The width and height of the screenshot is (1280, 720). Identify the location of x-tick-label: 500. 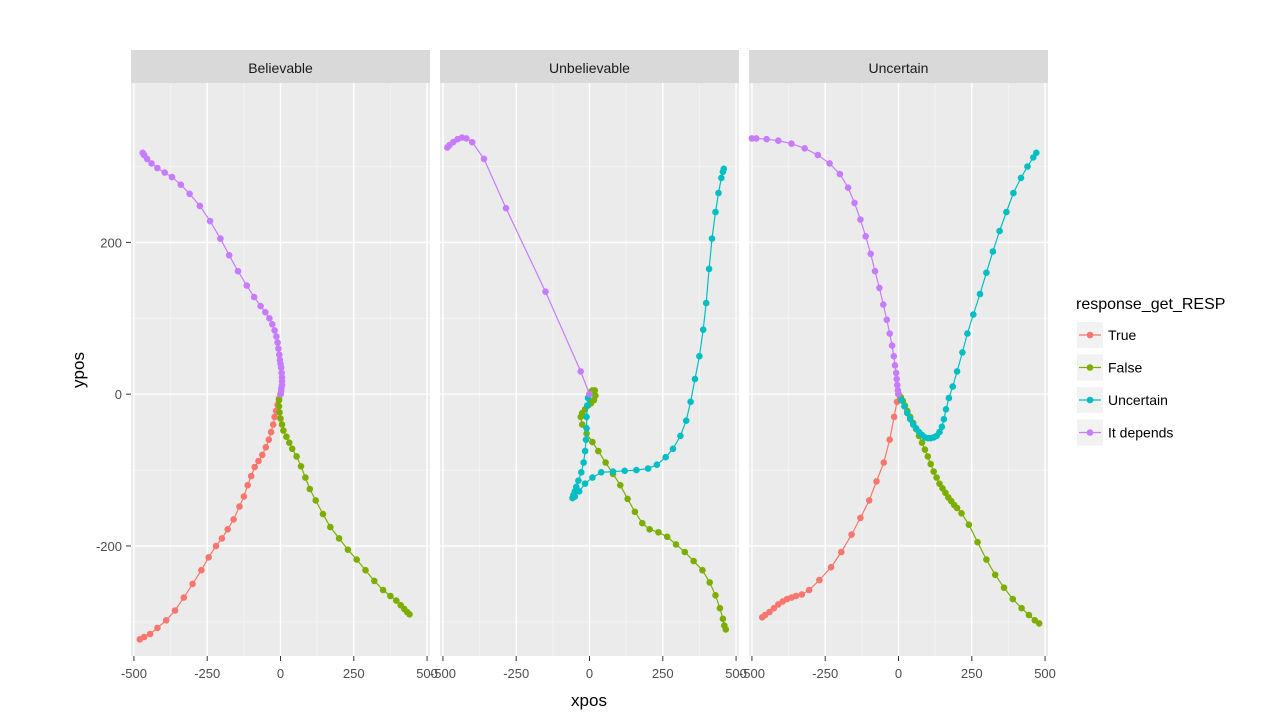
(1045, 673).